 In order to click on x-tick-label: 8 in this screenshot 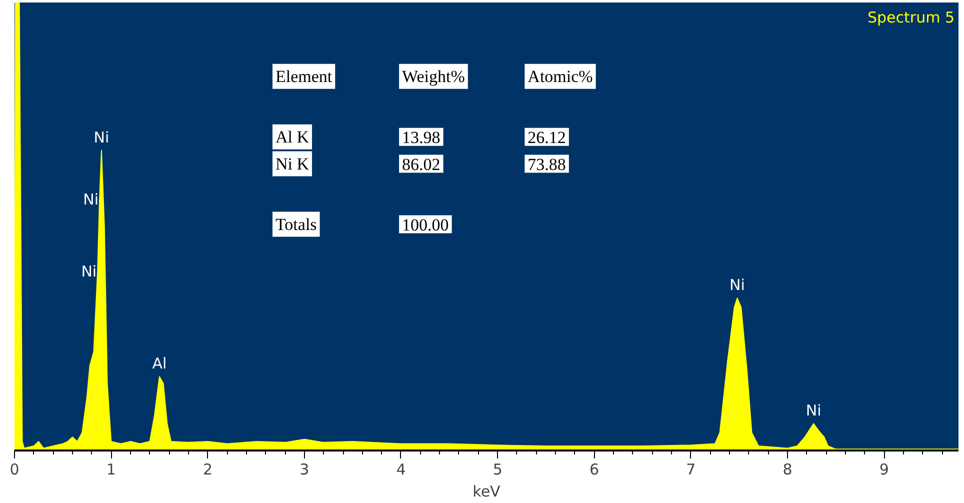, I will do `click(787, 469)`.